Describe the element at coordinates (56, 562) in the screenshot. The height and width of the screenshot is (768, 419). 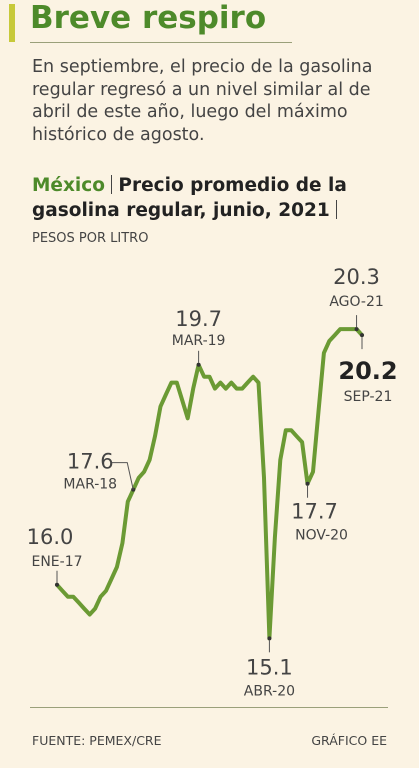
I see `x-tick-label: ENE-17` at that location.